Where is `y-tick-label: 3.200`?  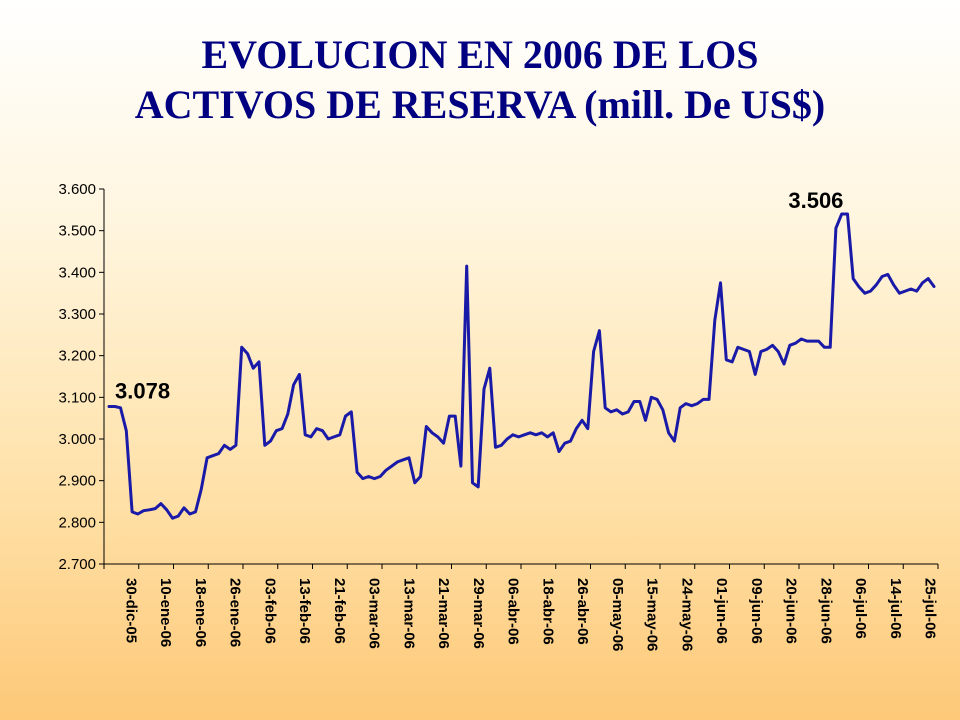
y-tick-label: 3.200 is located at coordinates (77, 356).